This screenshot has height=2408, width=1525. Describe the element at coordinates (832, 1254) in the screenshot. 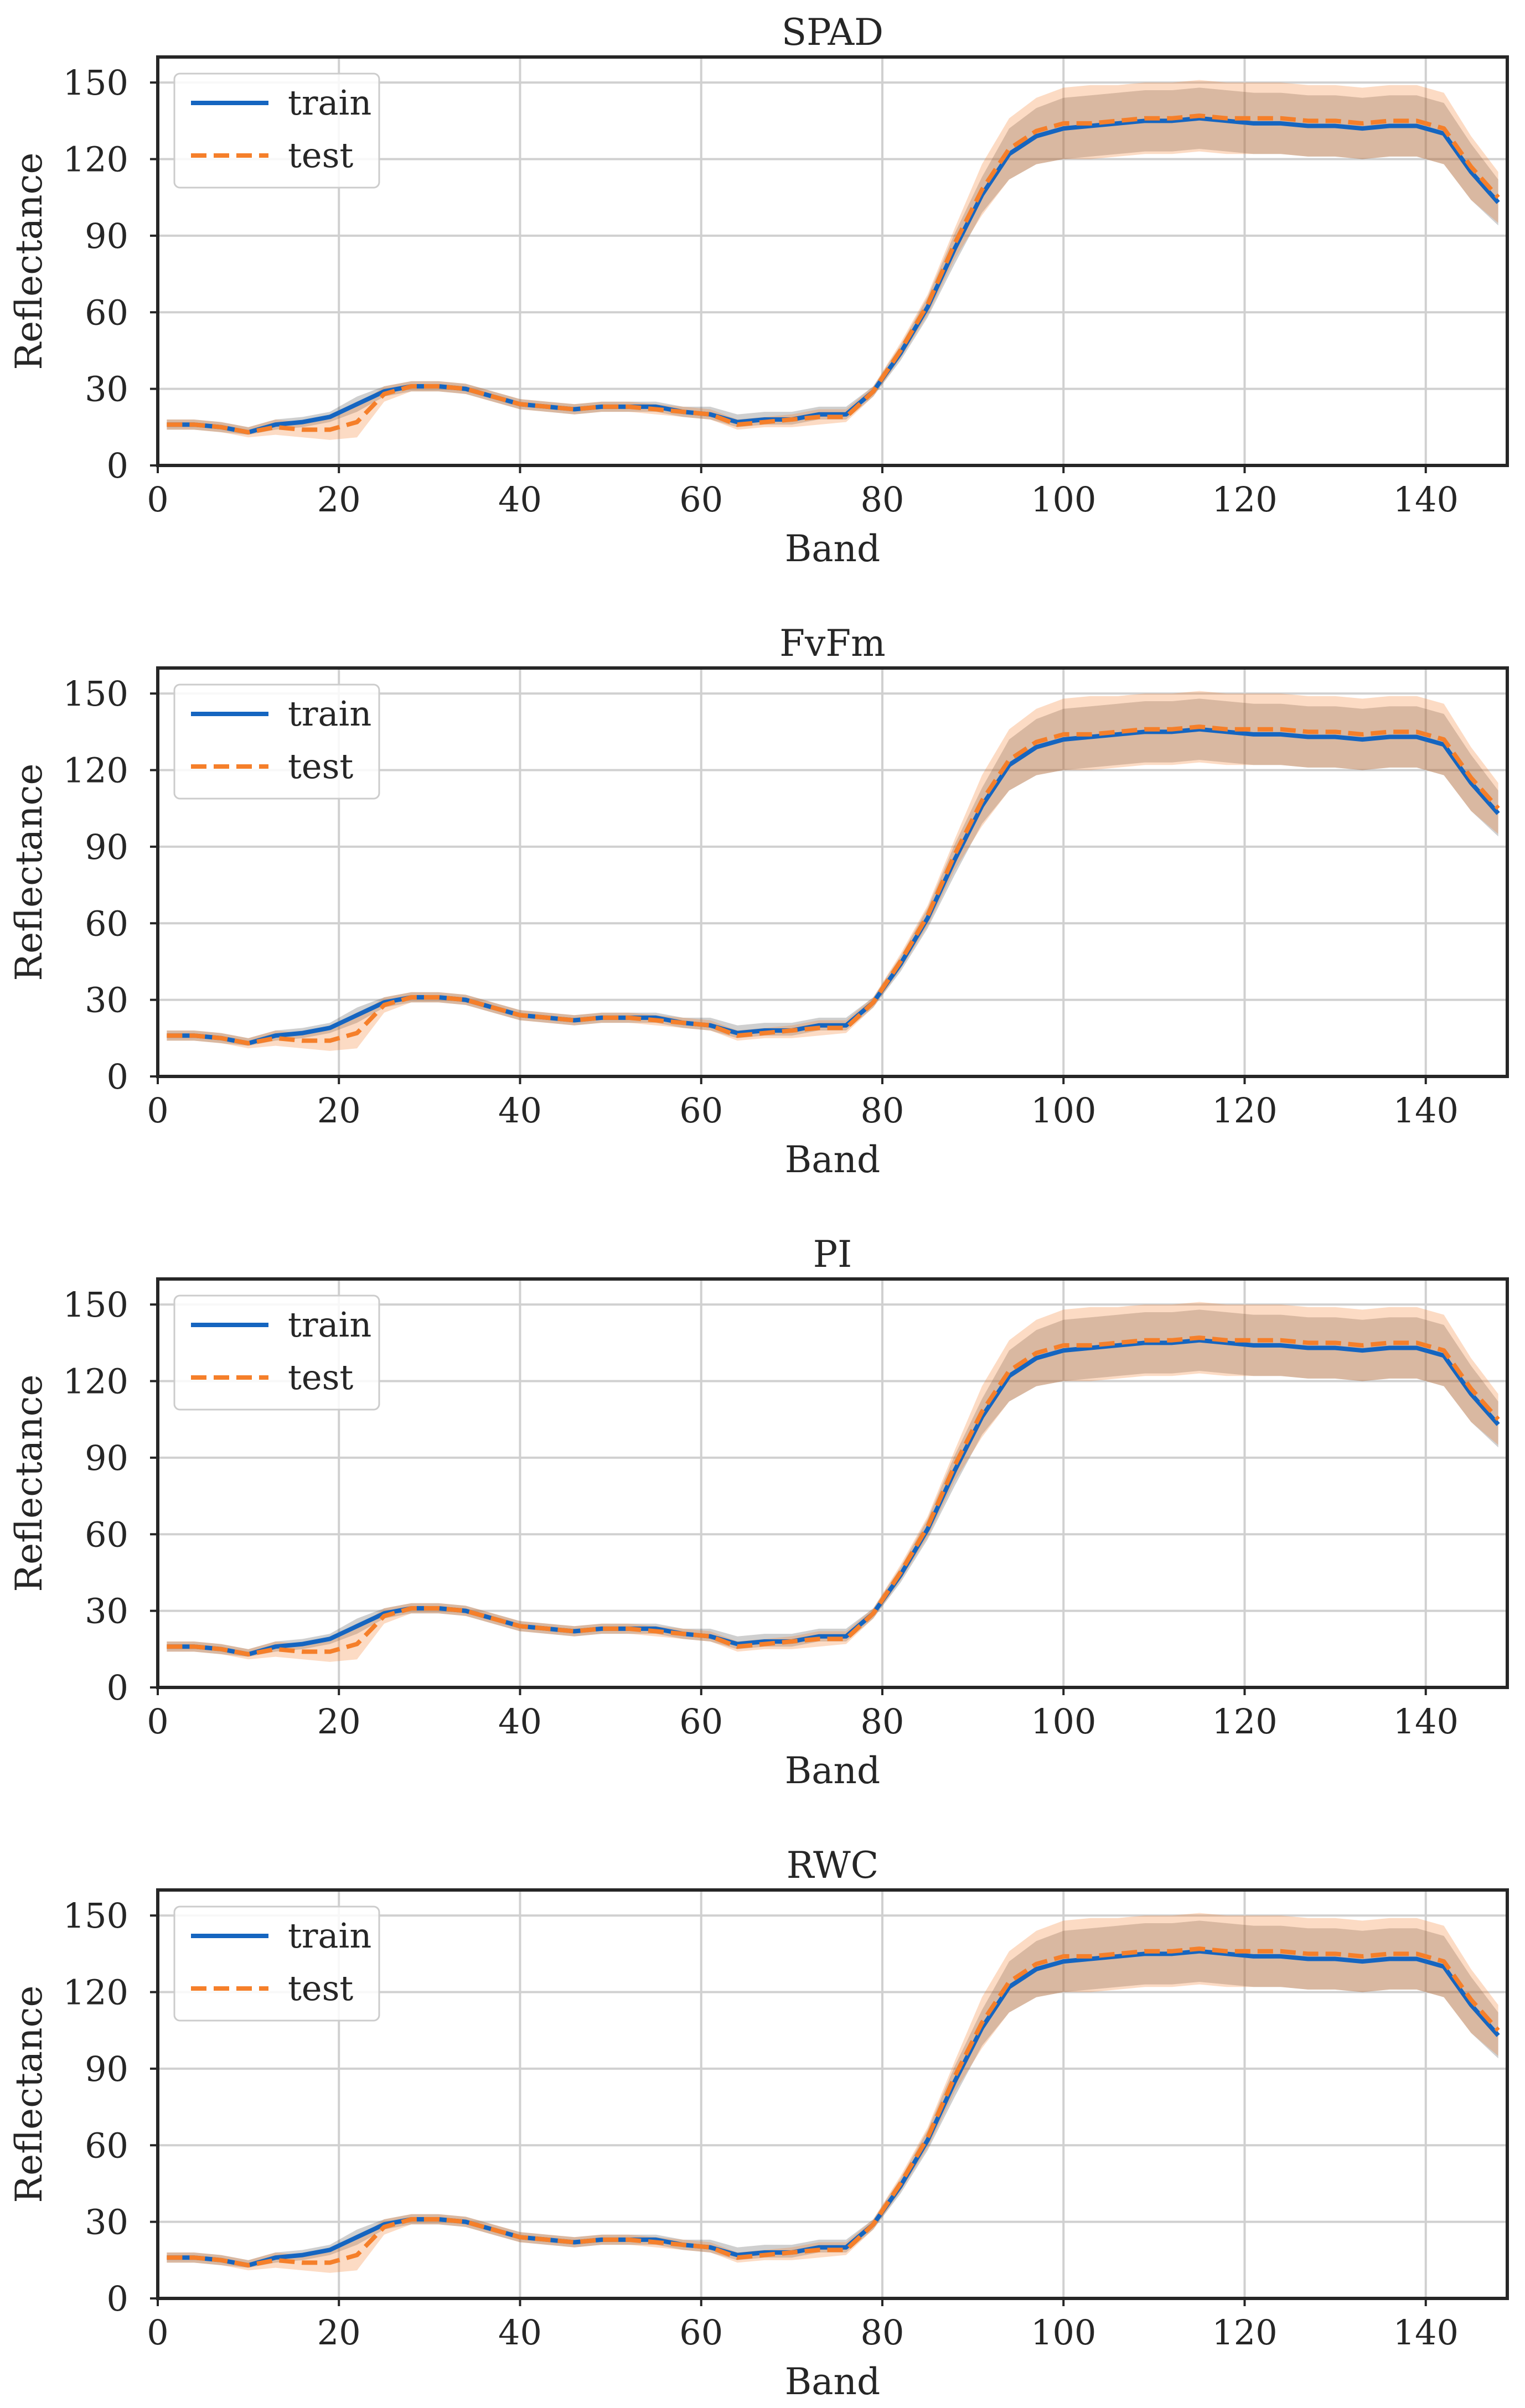

I see `chart-title: PI` at that location.